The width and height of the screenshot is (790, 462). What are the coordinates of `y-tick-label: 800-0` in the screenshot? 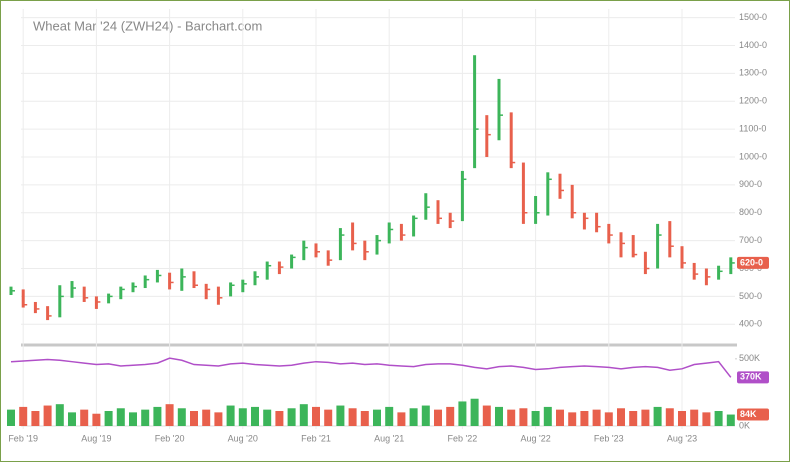 It's located at (750, 212).